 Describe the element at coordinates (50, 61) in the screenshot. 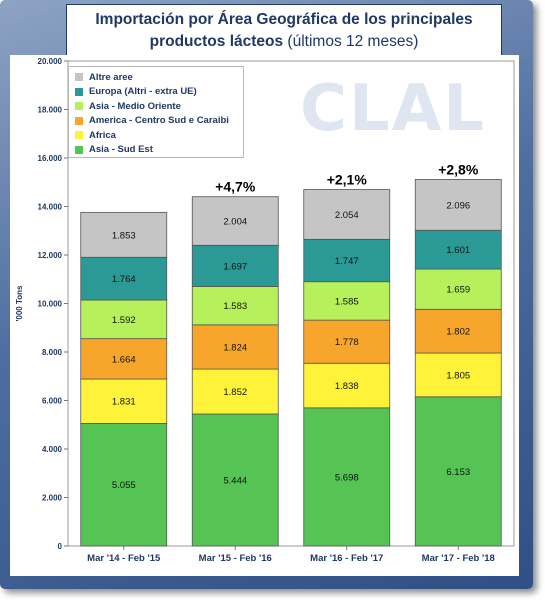

I see `y-tick-label: 20.000` at that location.